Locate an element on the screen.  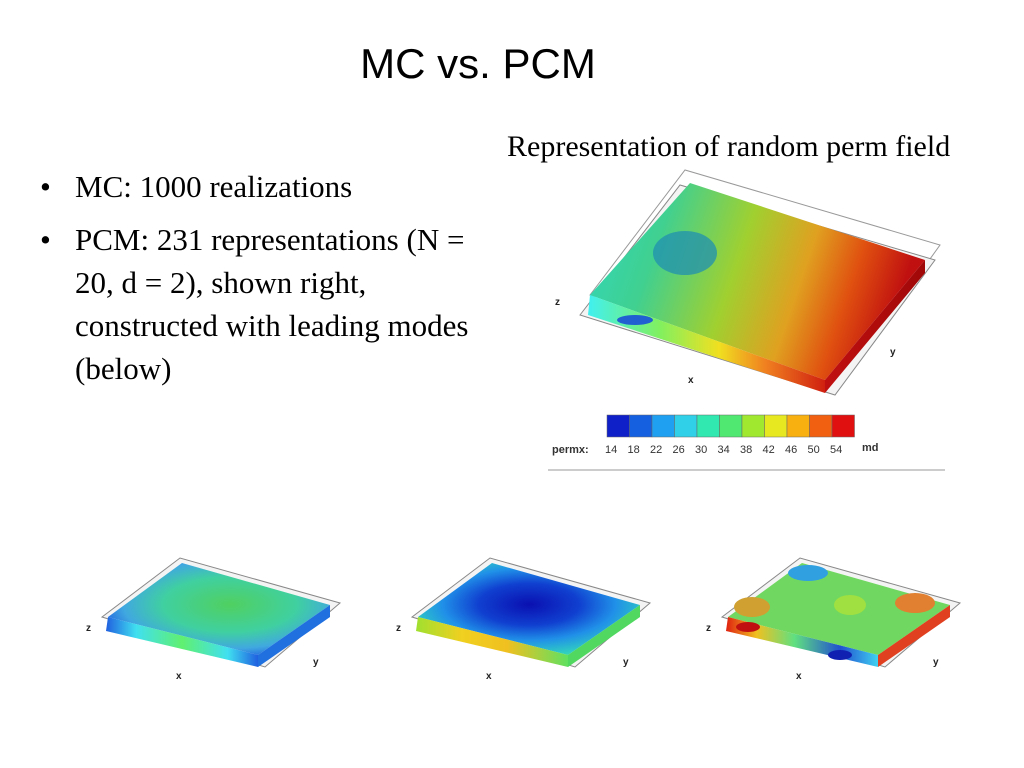
colorbar-tick-label: 46 is located at coordinates (791, 450).